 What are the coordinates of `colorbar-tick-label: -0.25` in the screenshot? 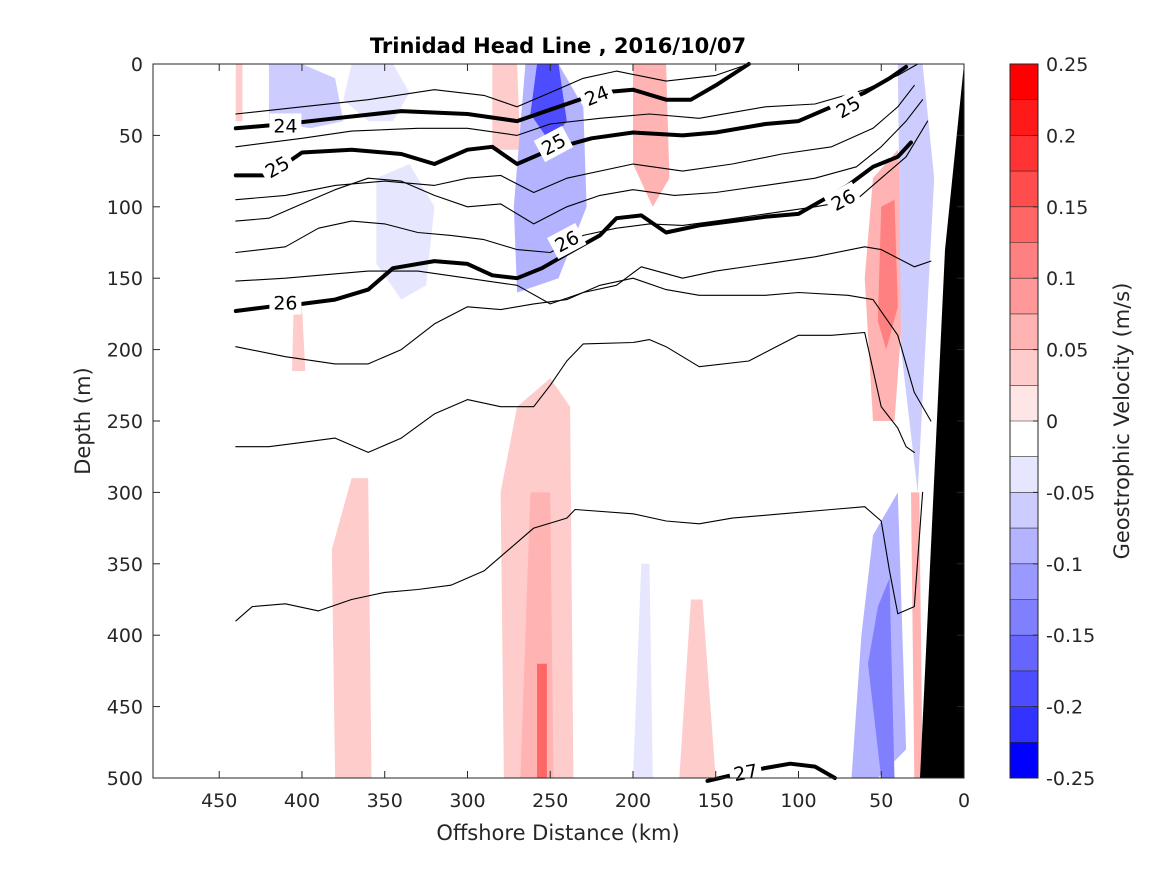 It's located at (1070, 779).